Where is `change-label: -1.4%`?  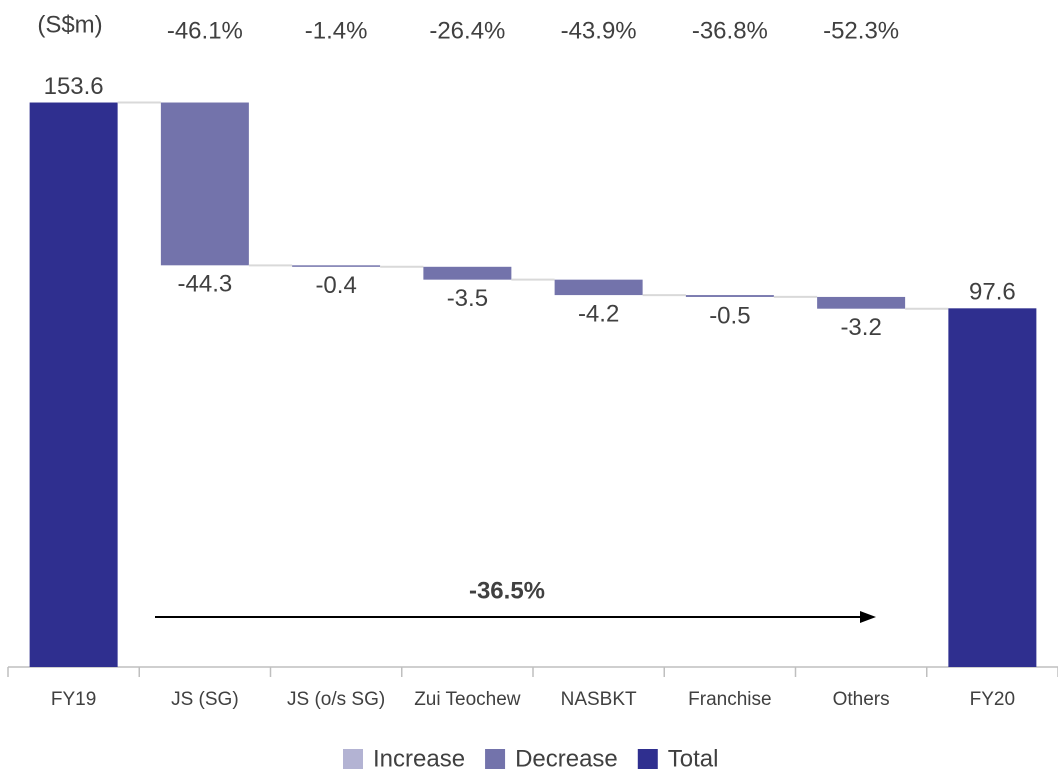 change-label: -1.4% is located at coordinates (336, 30).